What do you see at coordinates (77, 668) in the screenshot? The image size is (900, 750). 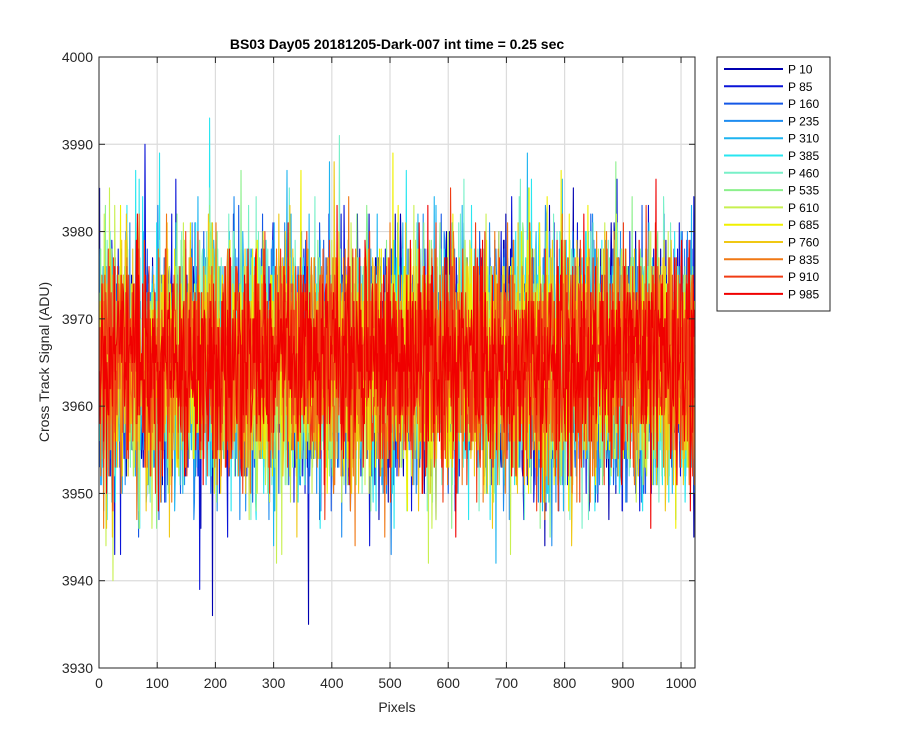 I see `y-tick-label: 3930` at bounding box center [77, 668].